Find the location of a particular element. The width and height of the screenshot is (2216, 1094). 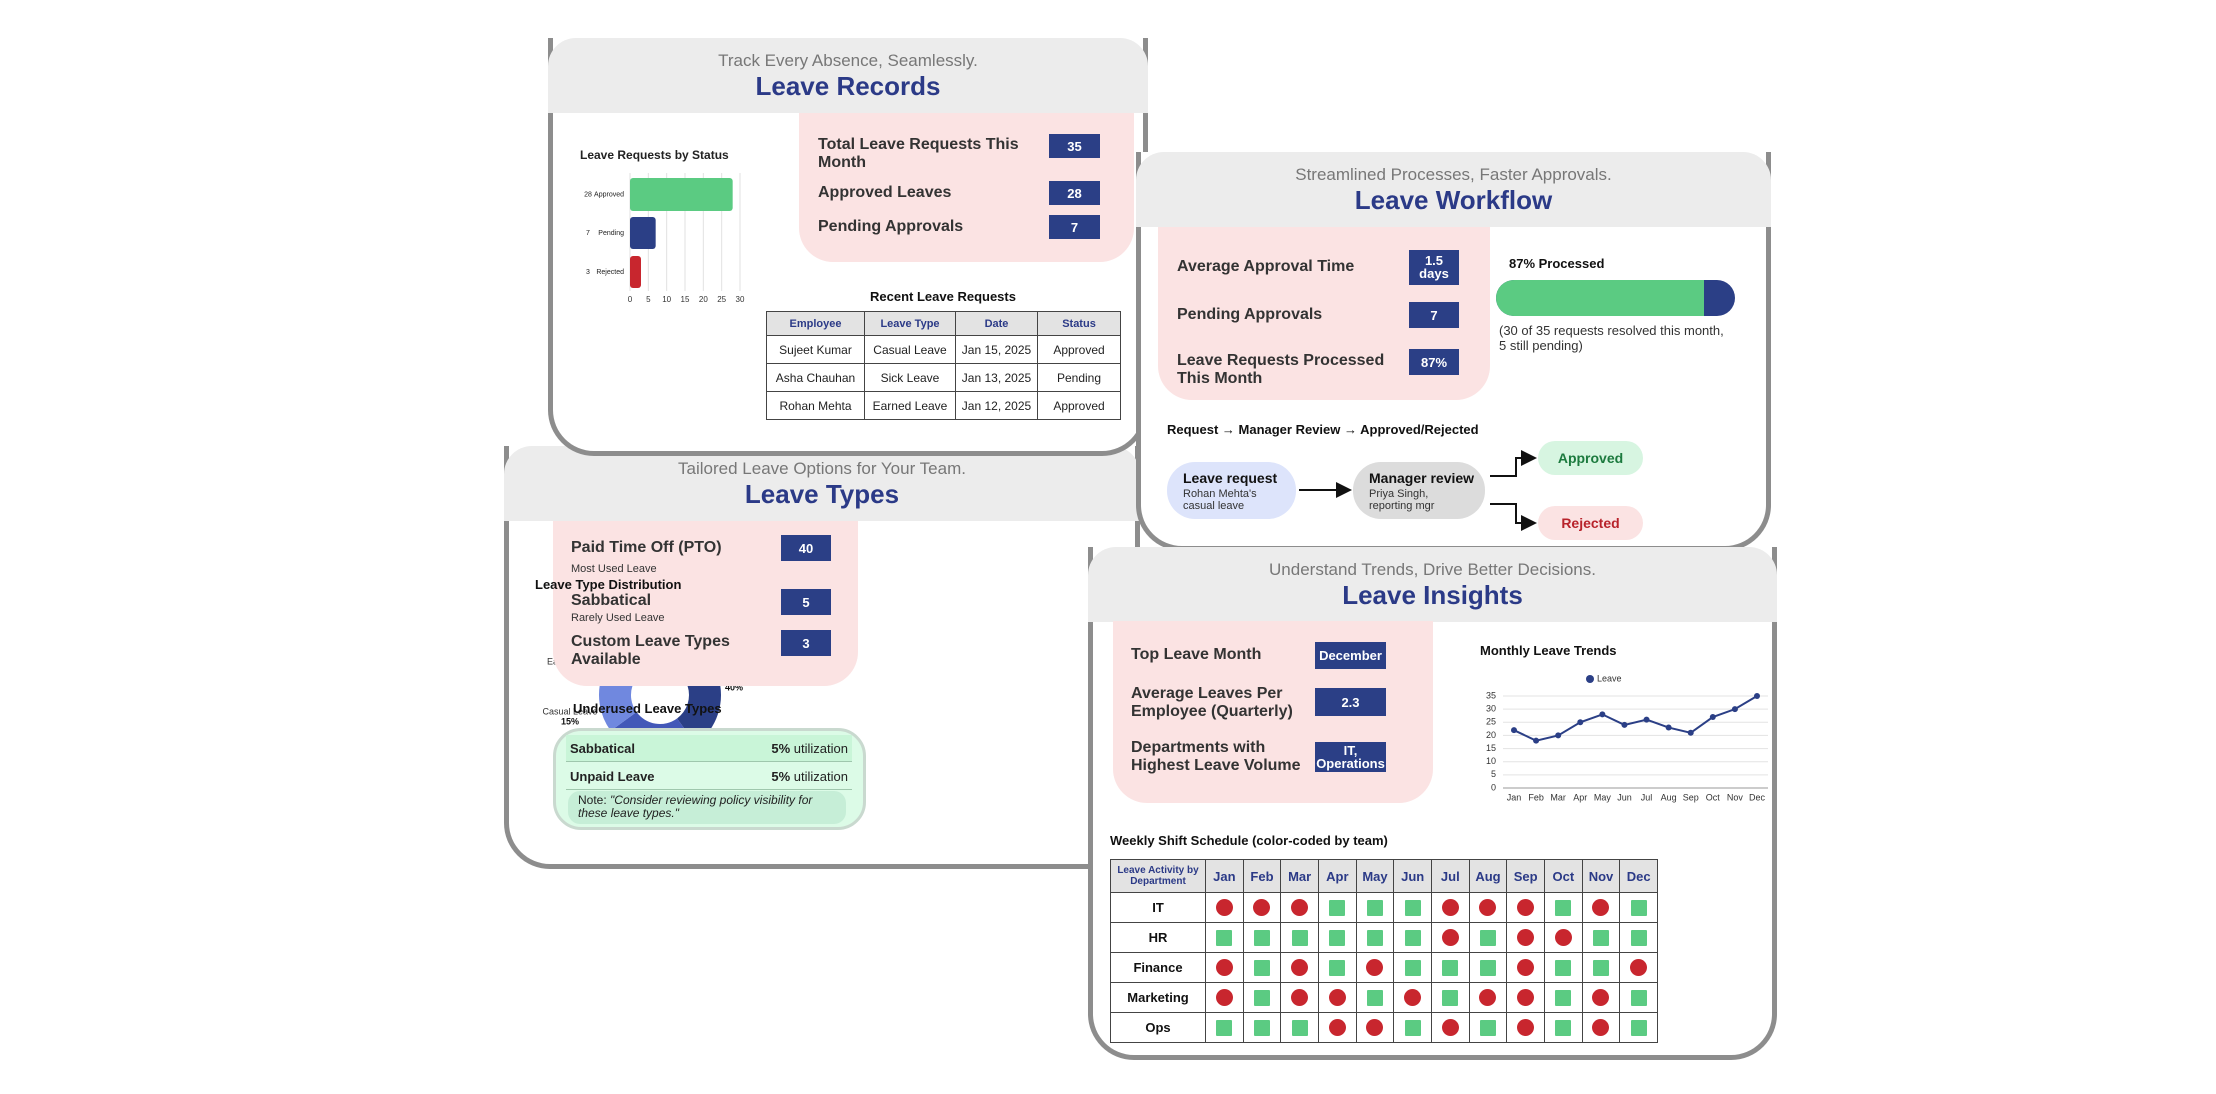

stat-label: Departments with Highest Leave Volume is located at coordinates (1216, 756).